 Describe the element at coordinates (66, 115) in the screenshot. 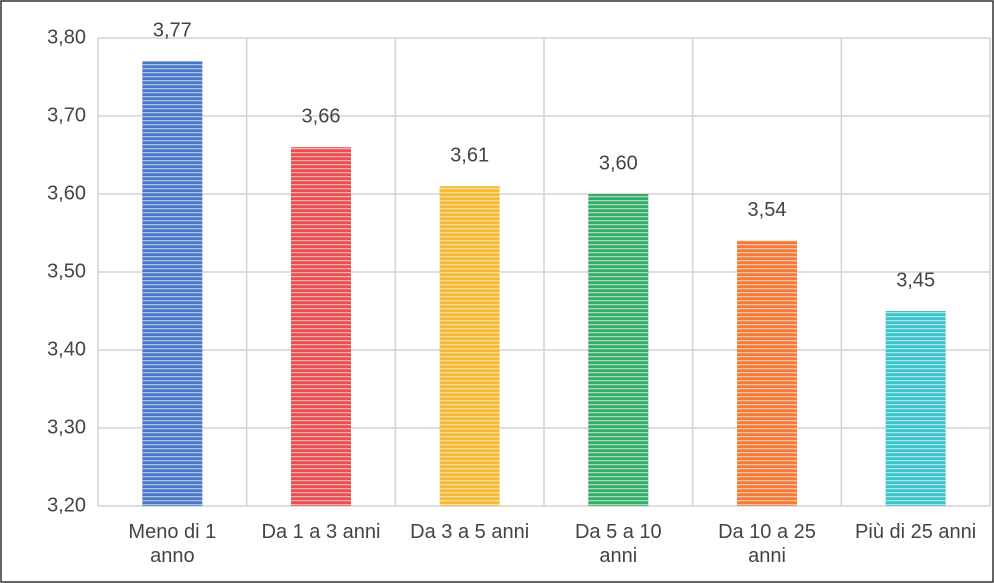

I see `y-tick-label: 3,70` at that location.